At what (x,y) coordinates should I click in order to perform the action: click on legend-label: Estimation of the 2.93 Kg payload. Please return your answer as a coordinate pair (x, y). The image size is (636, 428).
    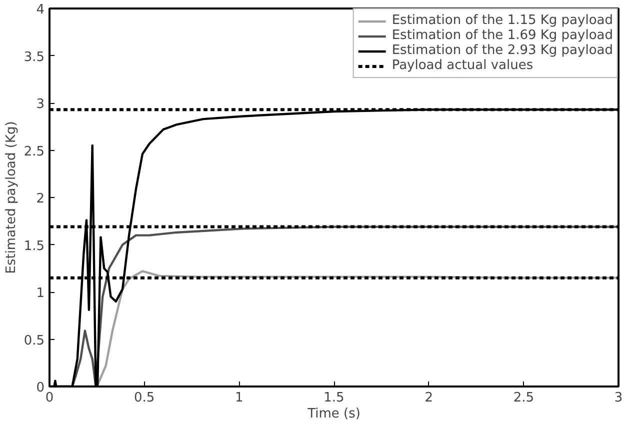
    Looking at the image, I should click on (502, 50).